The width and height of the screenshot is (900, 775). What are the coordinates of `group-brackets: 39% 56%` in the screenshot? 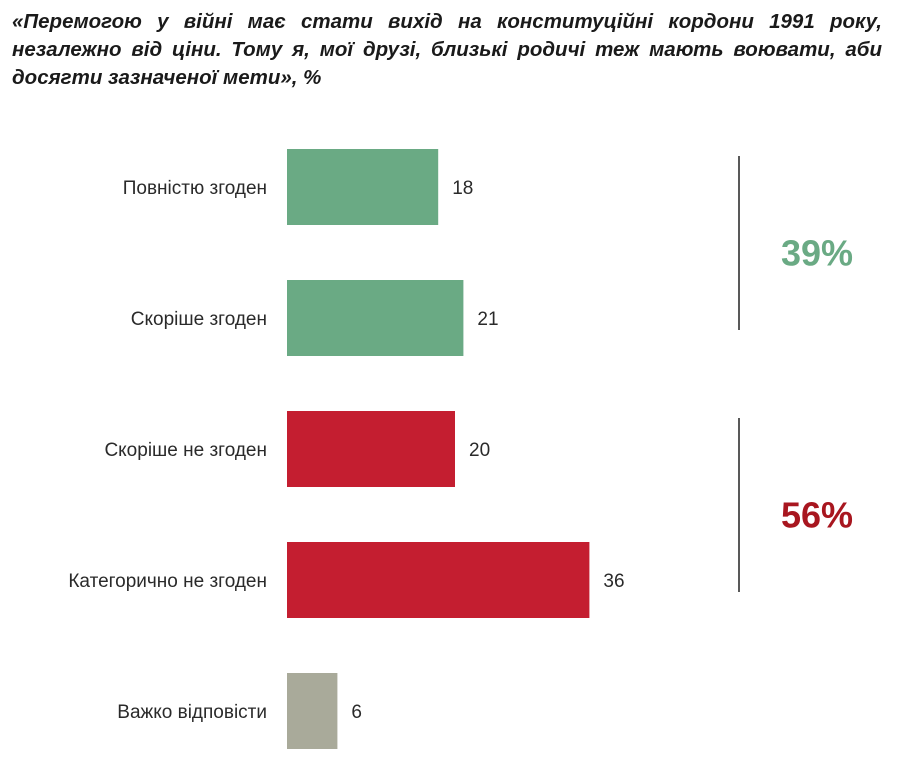 It's located at (795, 374).